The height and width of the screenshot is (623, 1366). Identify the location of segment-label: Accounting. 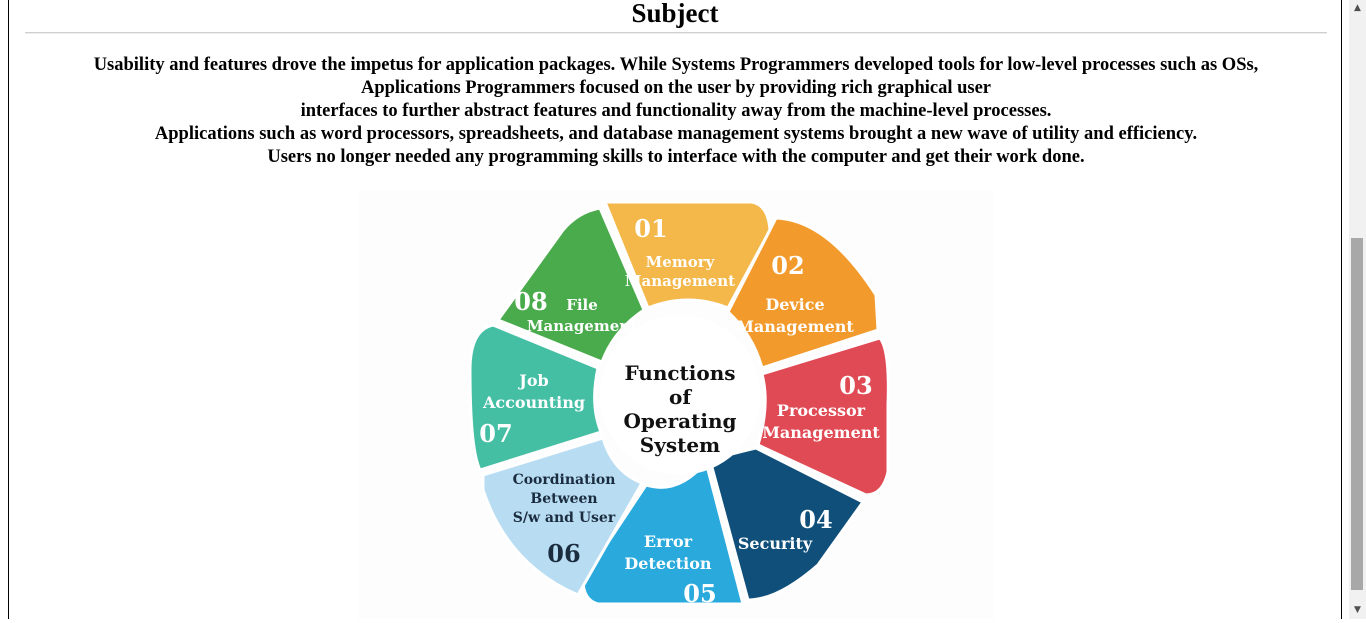
(533, 402).